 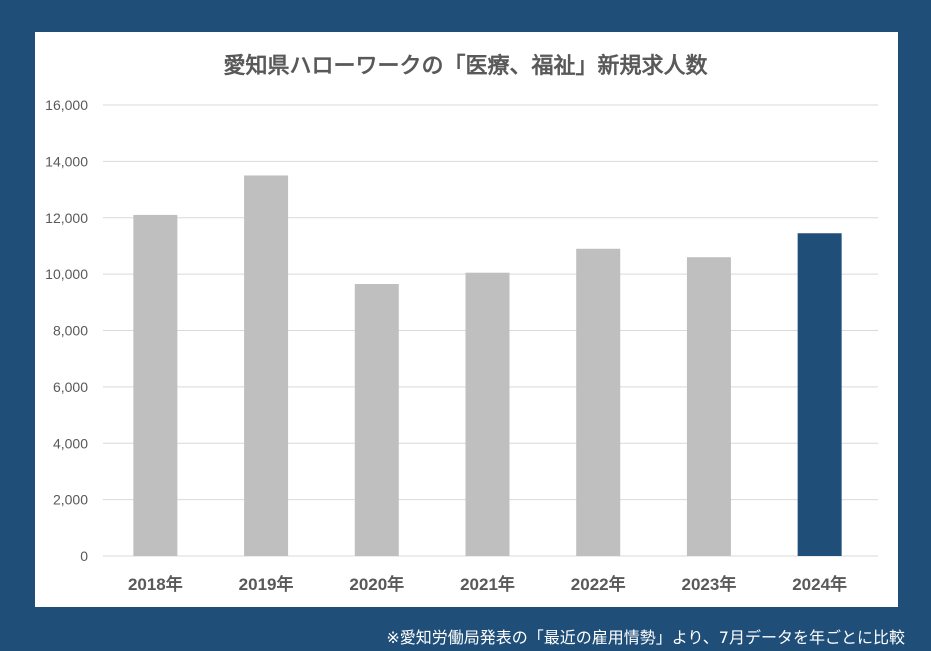 What do you see at coordinates (66, 105) in the screenshot?
I see `y-tick-label: 16,000` at bounding box center [66, 105].